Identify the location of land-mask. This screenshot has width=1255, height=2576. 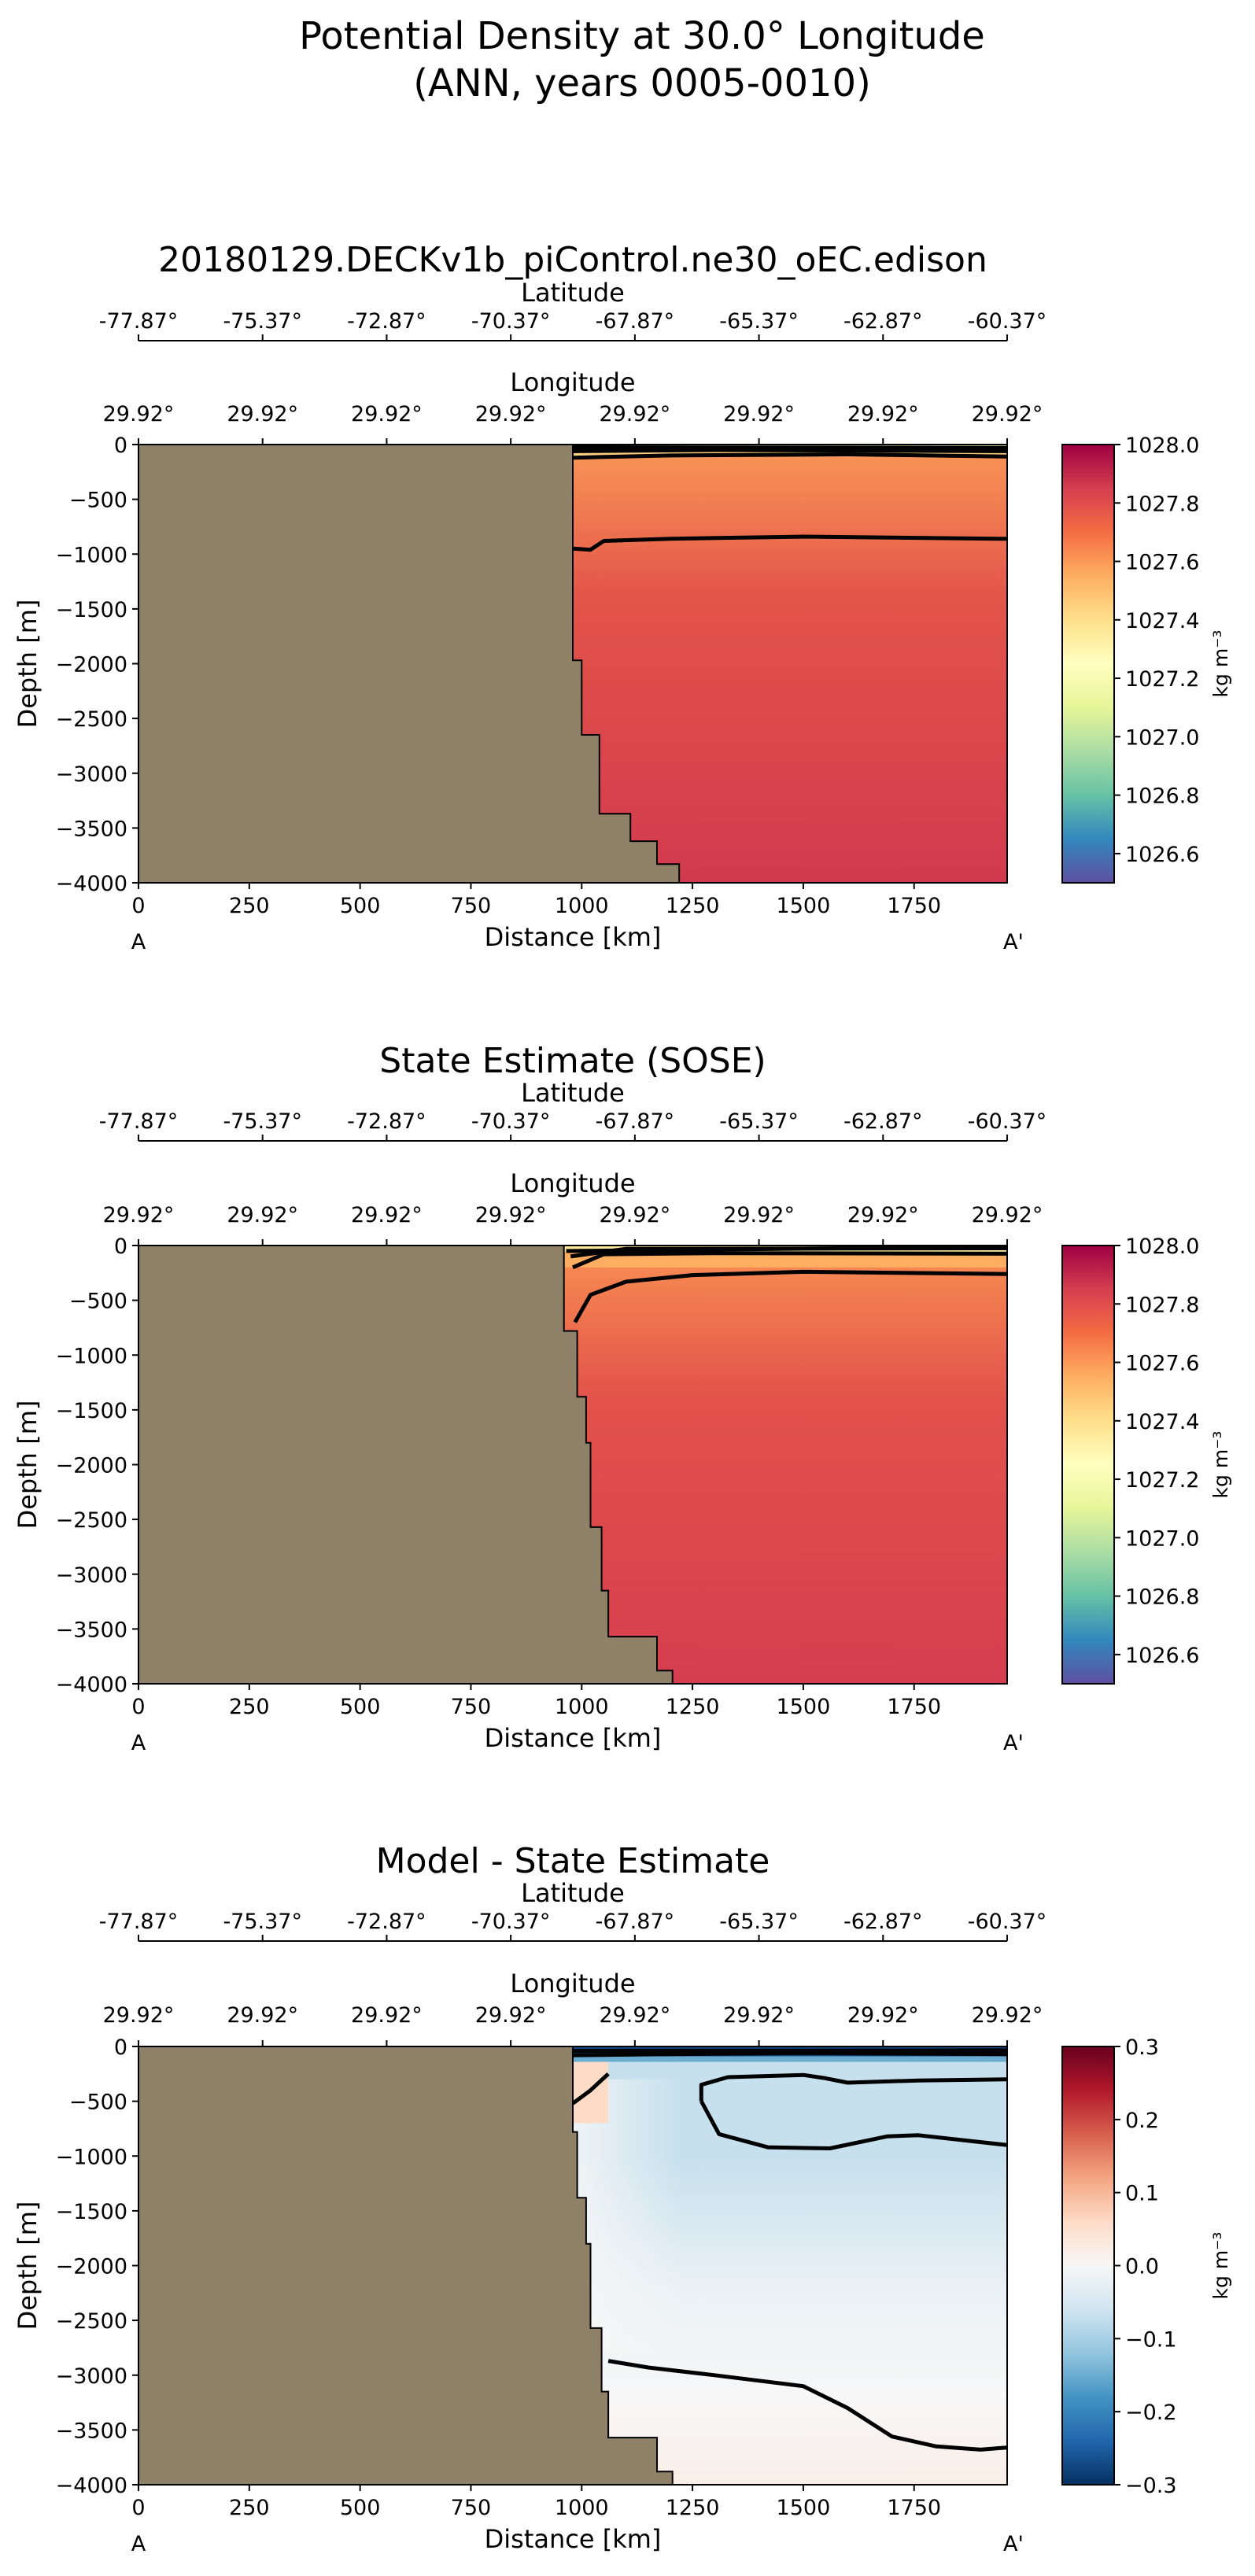
(405, 1465).